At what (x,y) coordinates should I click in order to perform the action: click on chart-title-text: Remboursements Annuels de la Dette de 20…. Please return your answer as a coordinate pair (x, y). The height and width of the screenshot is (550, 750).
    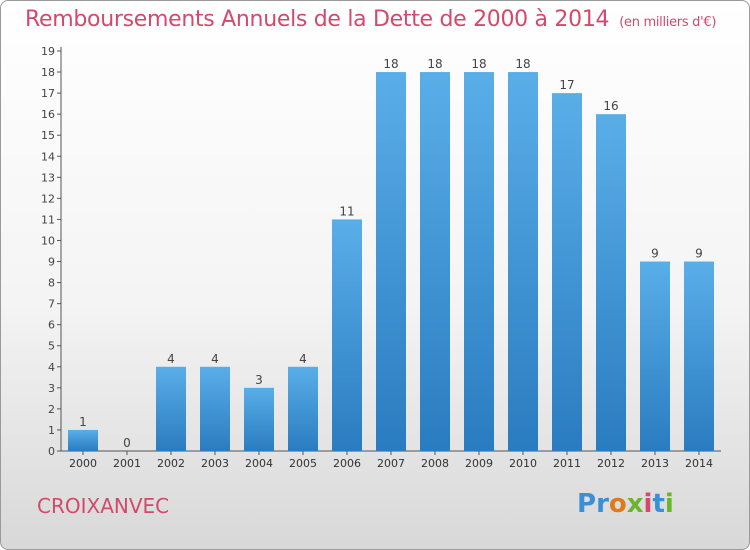
    Looking at the image, I should click on (317, 19).